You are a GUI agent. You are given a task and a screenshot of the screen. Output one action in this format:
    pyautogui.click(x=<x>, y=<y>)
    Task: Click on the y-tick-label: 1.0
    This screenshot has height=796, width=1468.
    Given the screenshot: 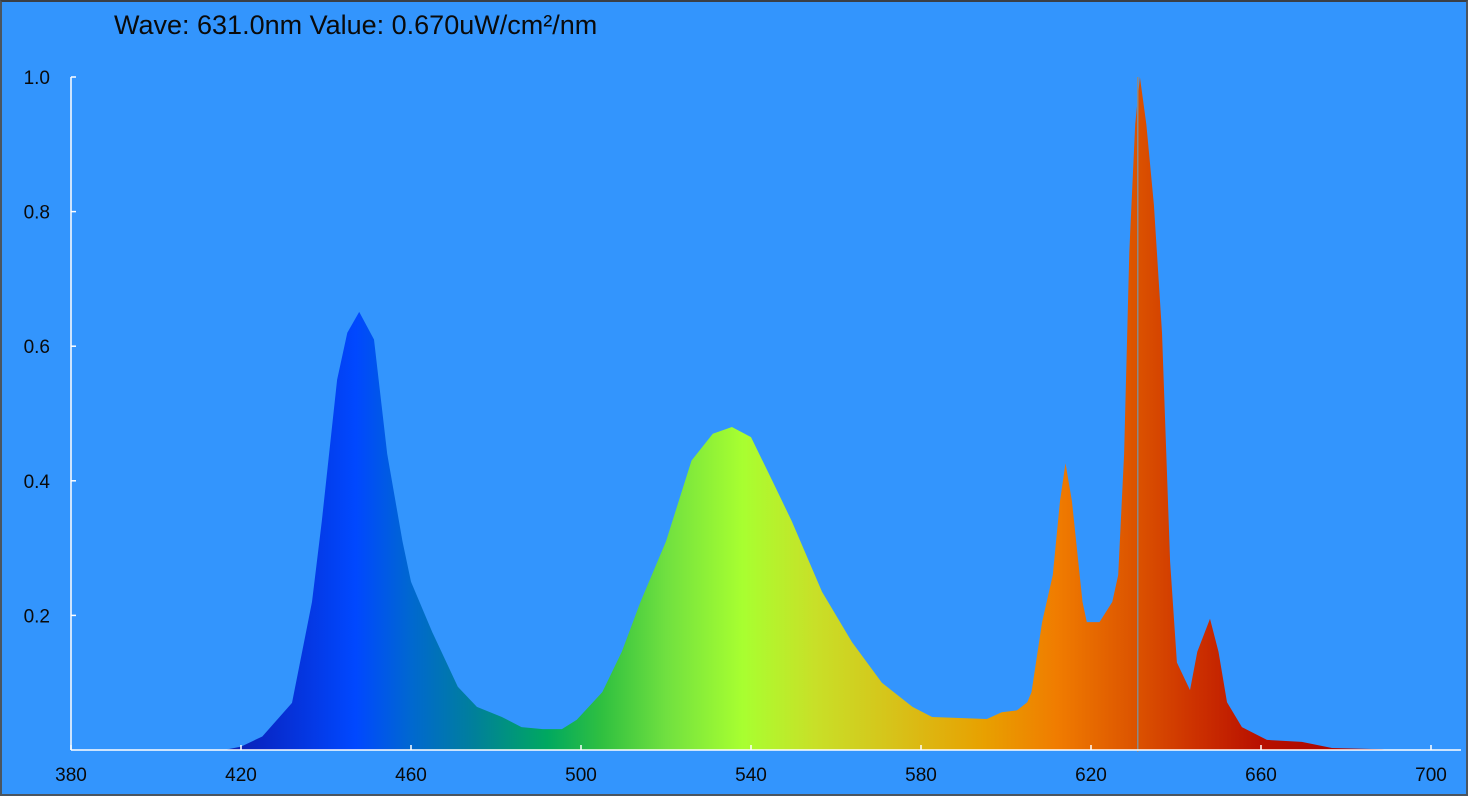 What is the action you would take?
    pyautogui.click(x=37, y=78)
    